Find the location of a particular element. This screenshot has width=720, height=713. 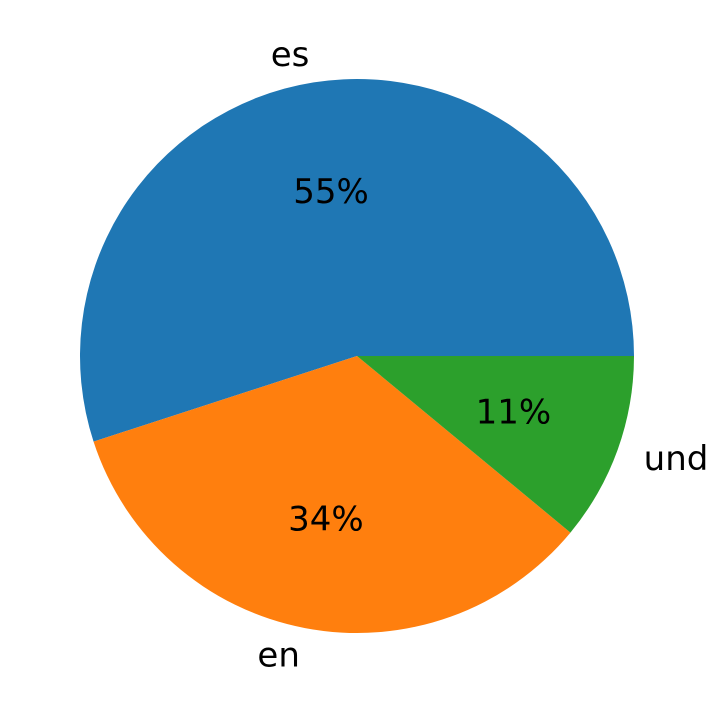

pie-percent-label-und: 11% is located at coordinates (514, 412).